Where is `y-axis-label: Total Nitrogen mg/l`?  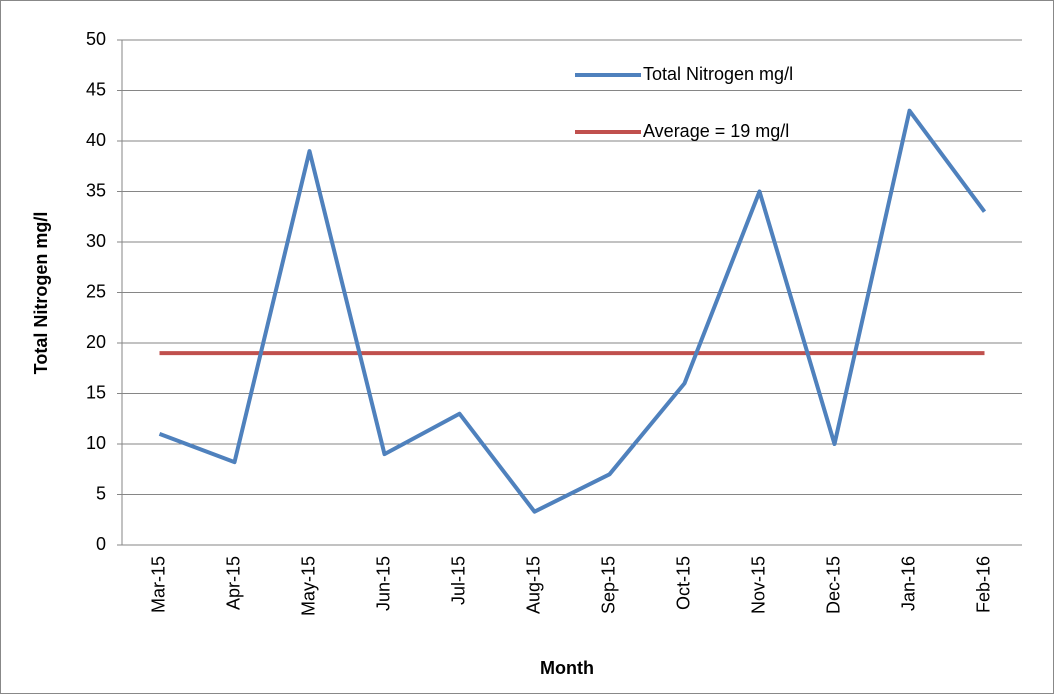
y-axis-label: Total Nitrogen mg/l is located at coordinates (41, 293).